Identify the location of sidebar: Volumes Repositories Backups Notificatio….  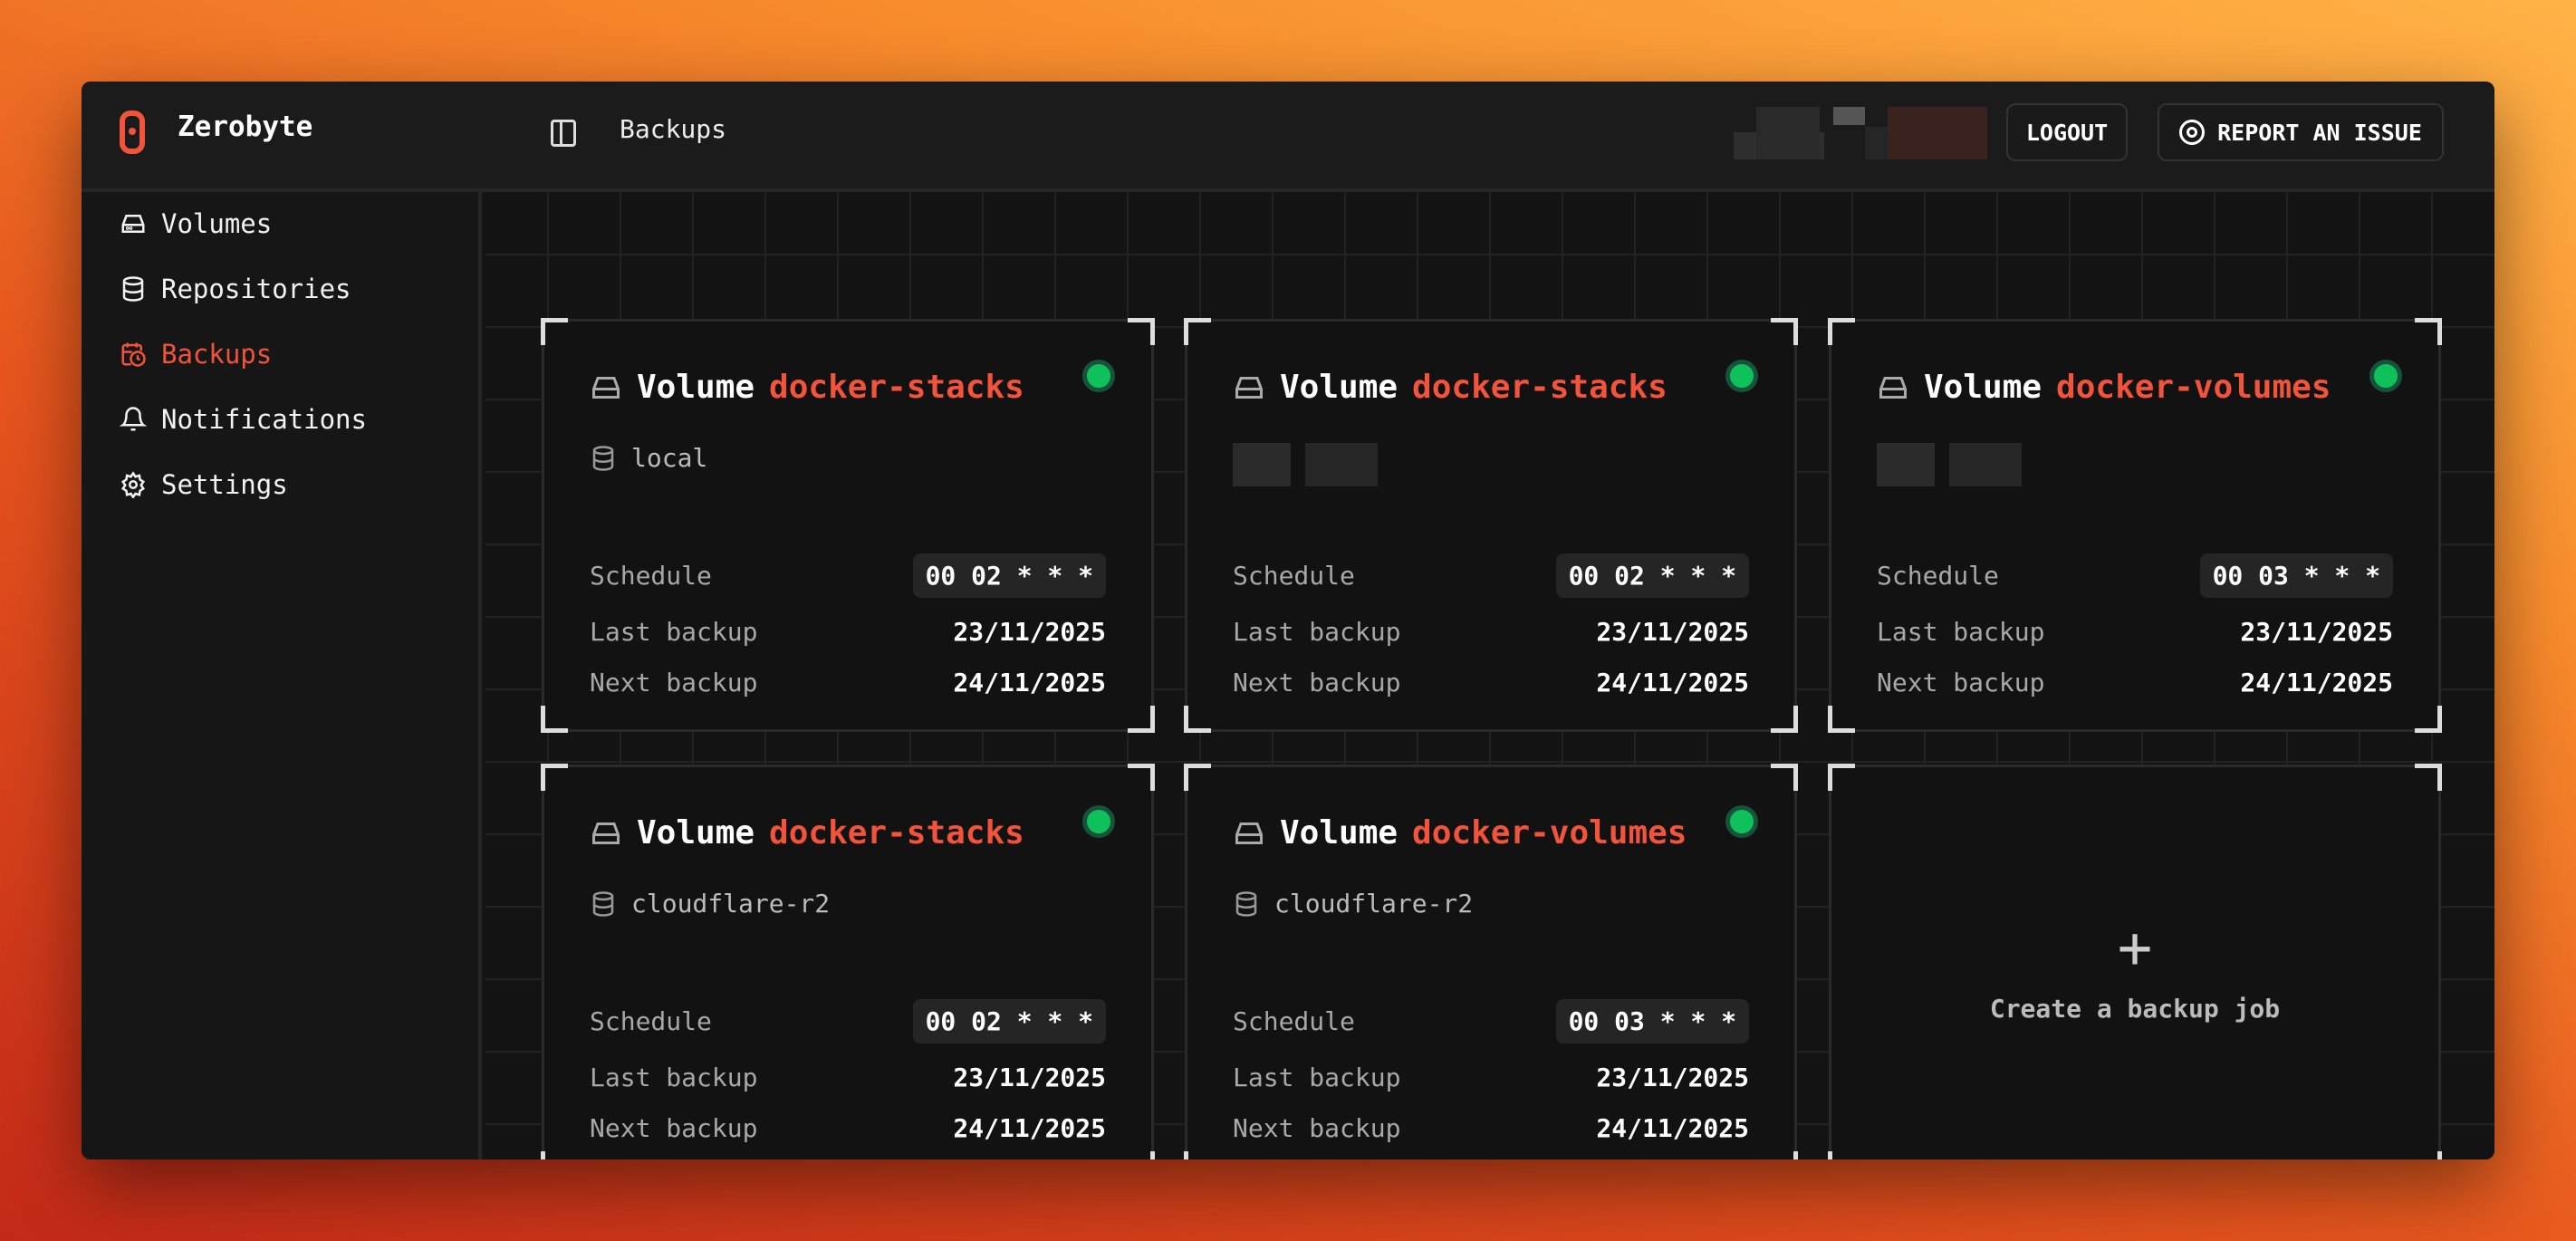
(282, 675).